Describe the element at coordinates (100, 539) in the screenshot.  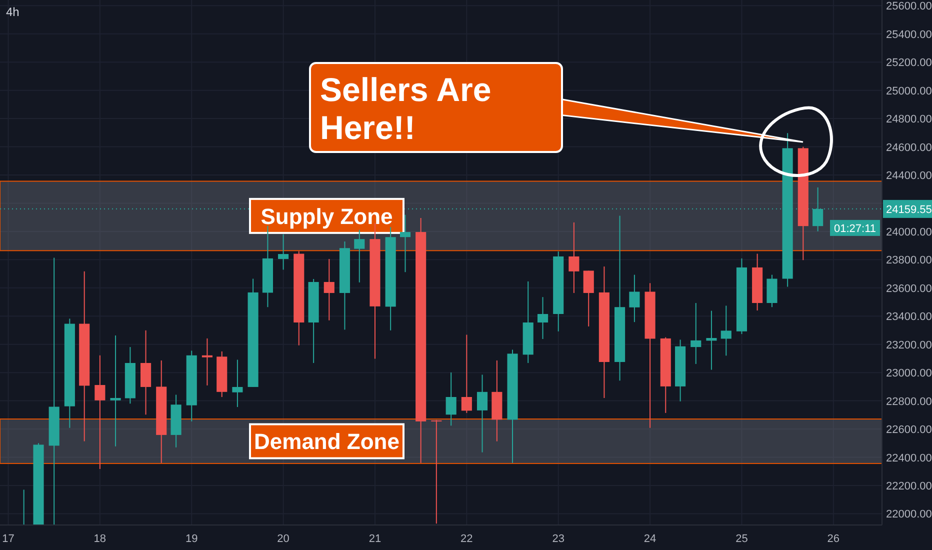
I see `x-tick-label: 18` at that location.